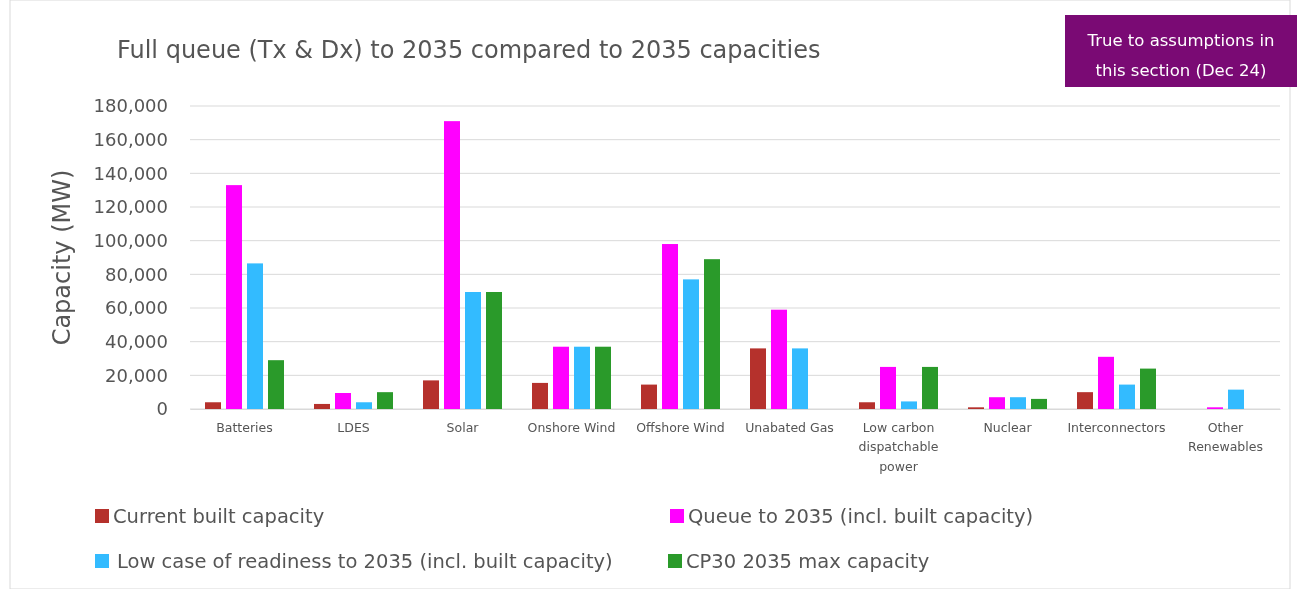 The image size is (1297, 589). Describe the element at coordinates (244, 427) in the screenshot. I see `x-tick-label: Batteries` at that location.